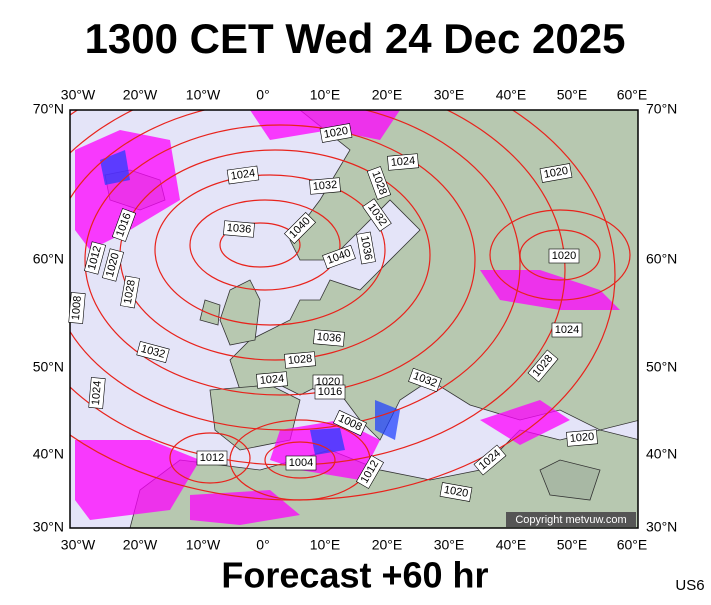  Describe the element at coordinates (661, 109) in the screenshot. I see `lat-label-right: 70°N` at that location.